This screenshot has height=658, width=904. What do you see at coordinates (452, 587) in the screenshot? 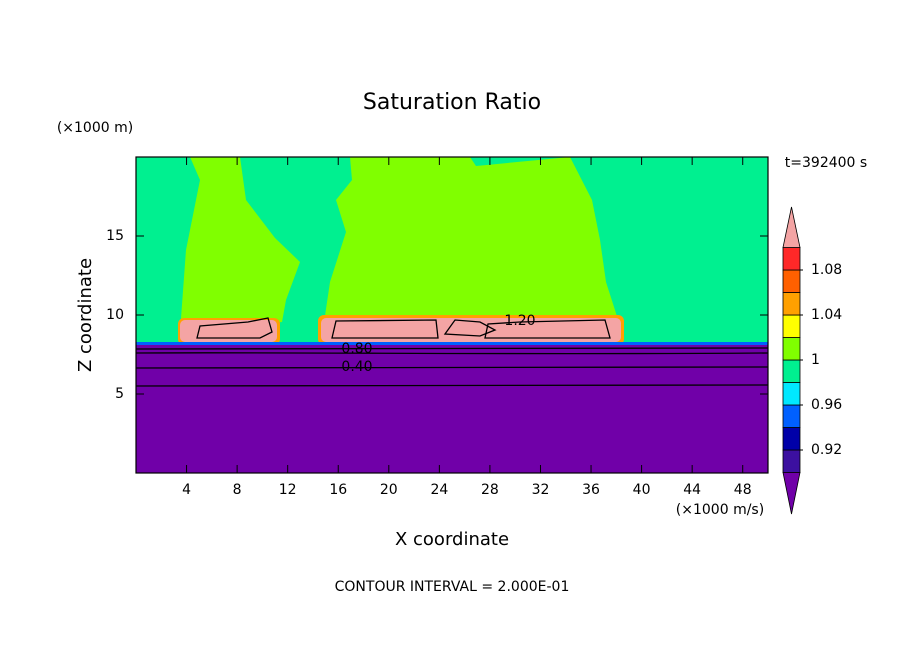
I see `footer-note: CONTOUR INTERVAL = 2.000E-01` at bounding box center [452, 587].